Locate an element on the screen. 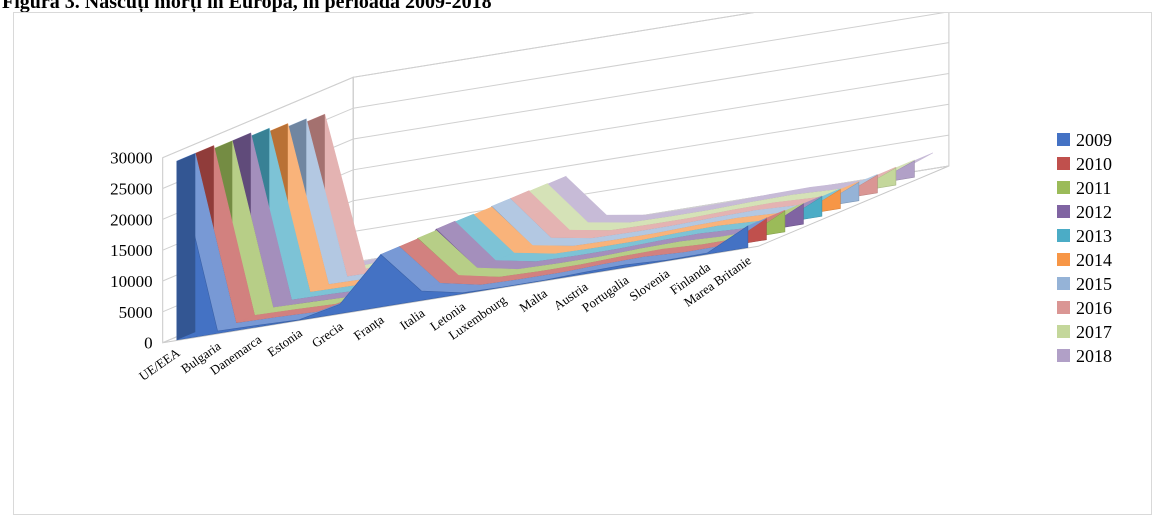  legend-item-2017: 2017 is located at coordinates (1084, 332).